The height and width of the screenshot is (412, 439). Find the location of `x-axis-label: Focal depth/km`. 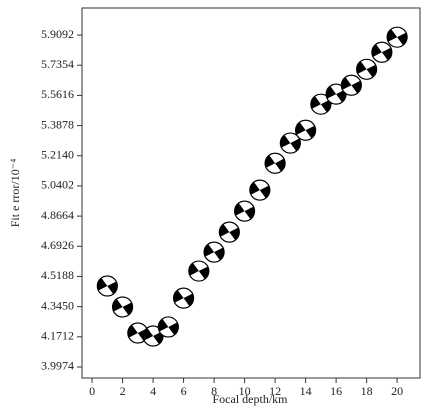

x-axis-label: Focal depth/km is located at coordinates (251, 399).